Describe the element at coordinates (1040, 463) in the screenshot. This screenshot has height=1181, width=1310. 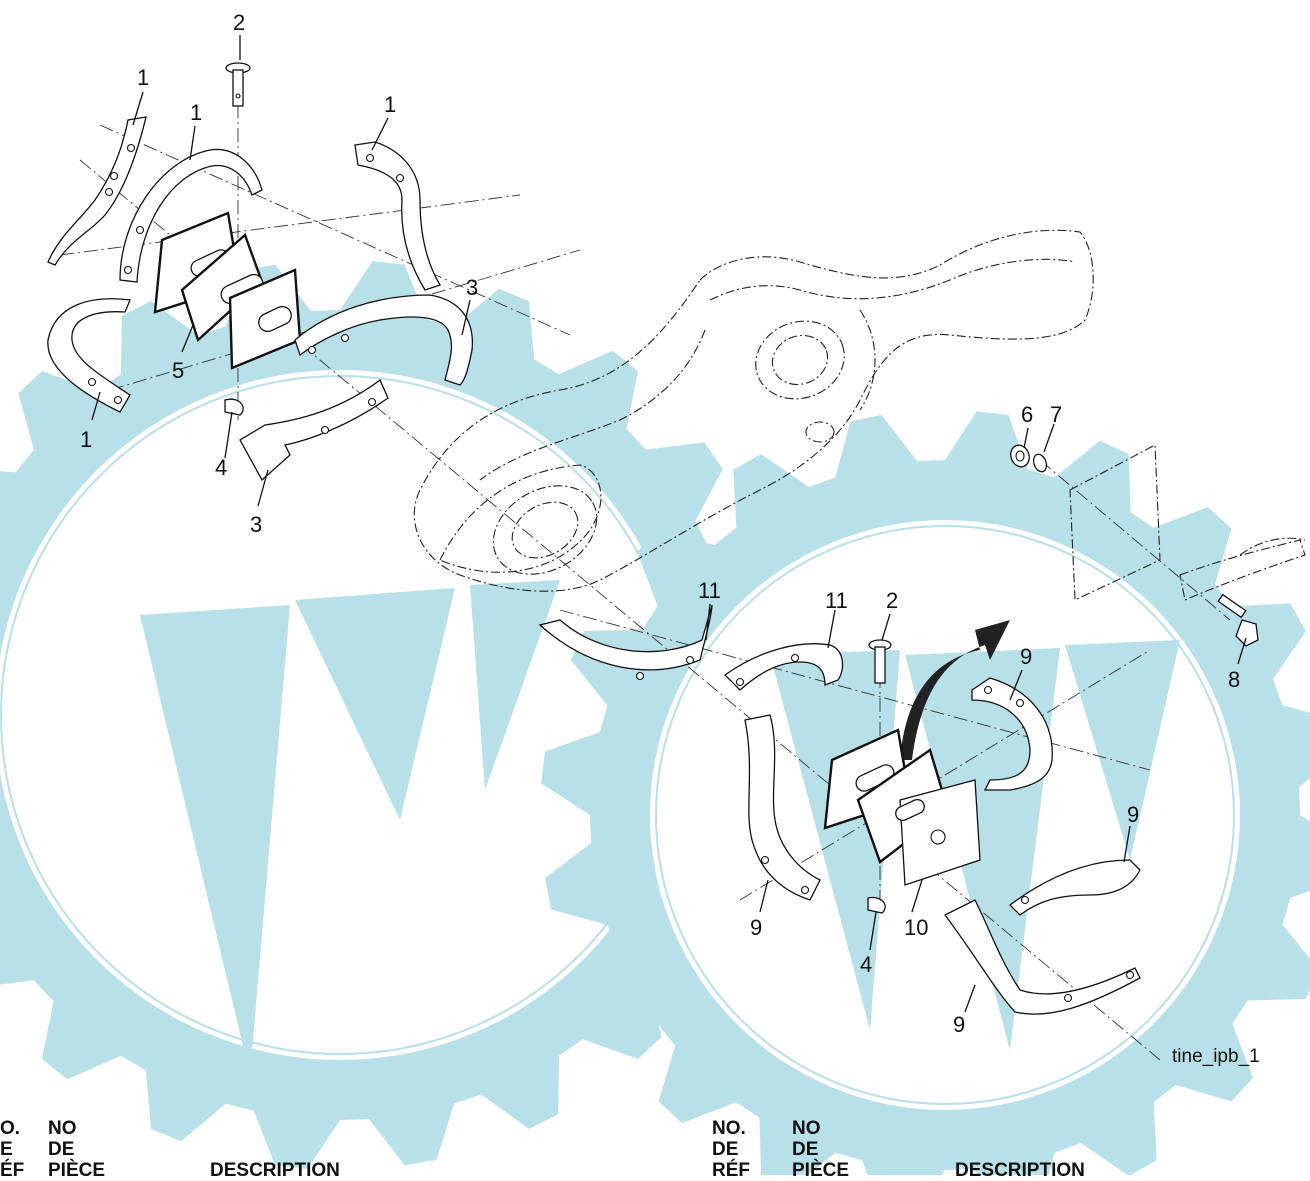
I see `lock-washer` at that location.